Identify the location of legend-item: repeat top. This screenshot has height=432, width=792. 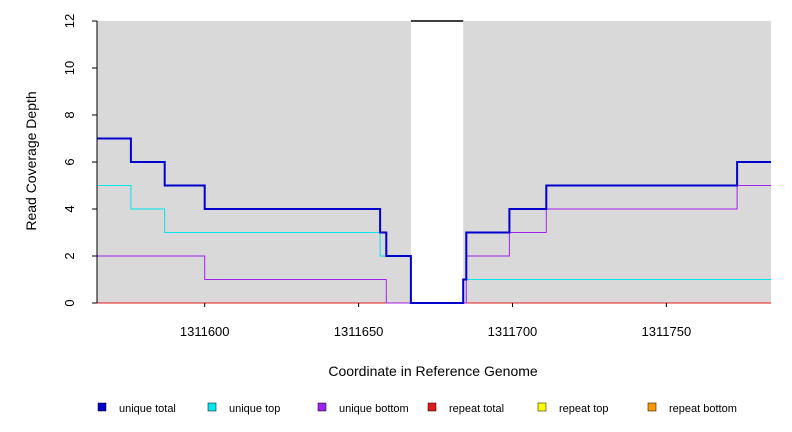
(573, 408).